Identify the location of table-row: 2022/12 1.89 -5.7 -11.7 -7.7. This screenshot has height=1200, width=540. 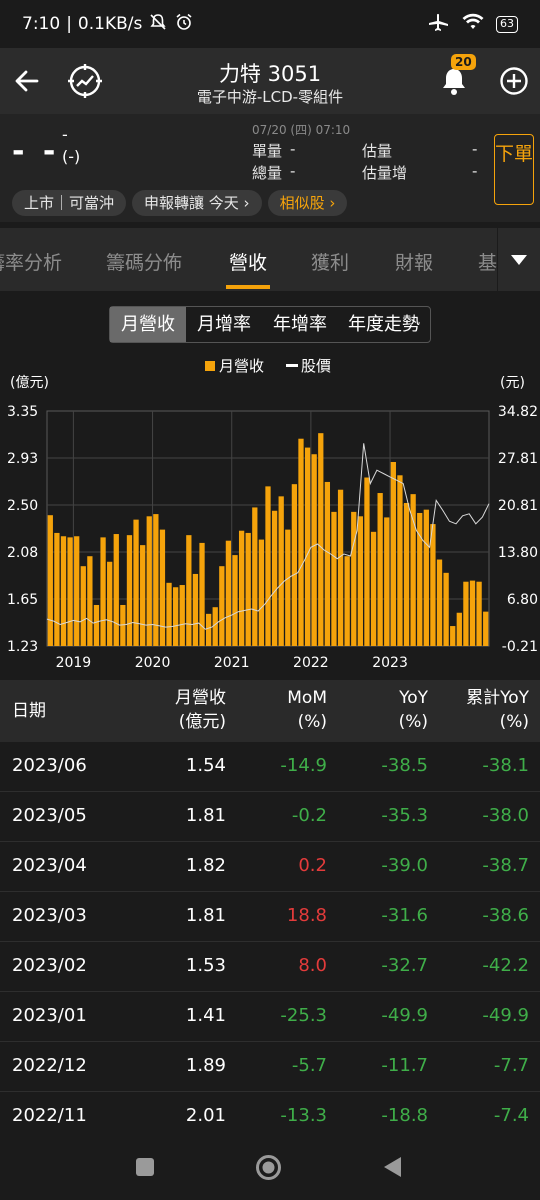
(270, 1067).